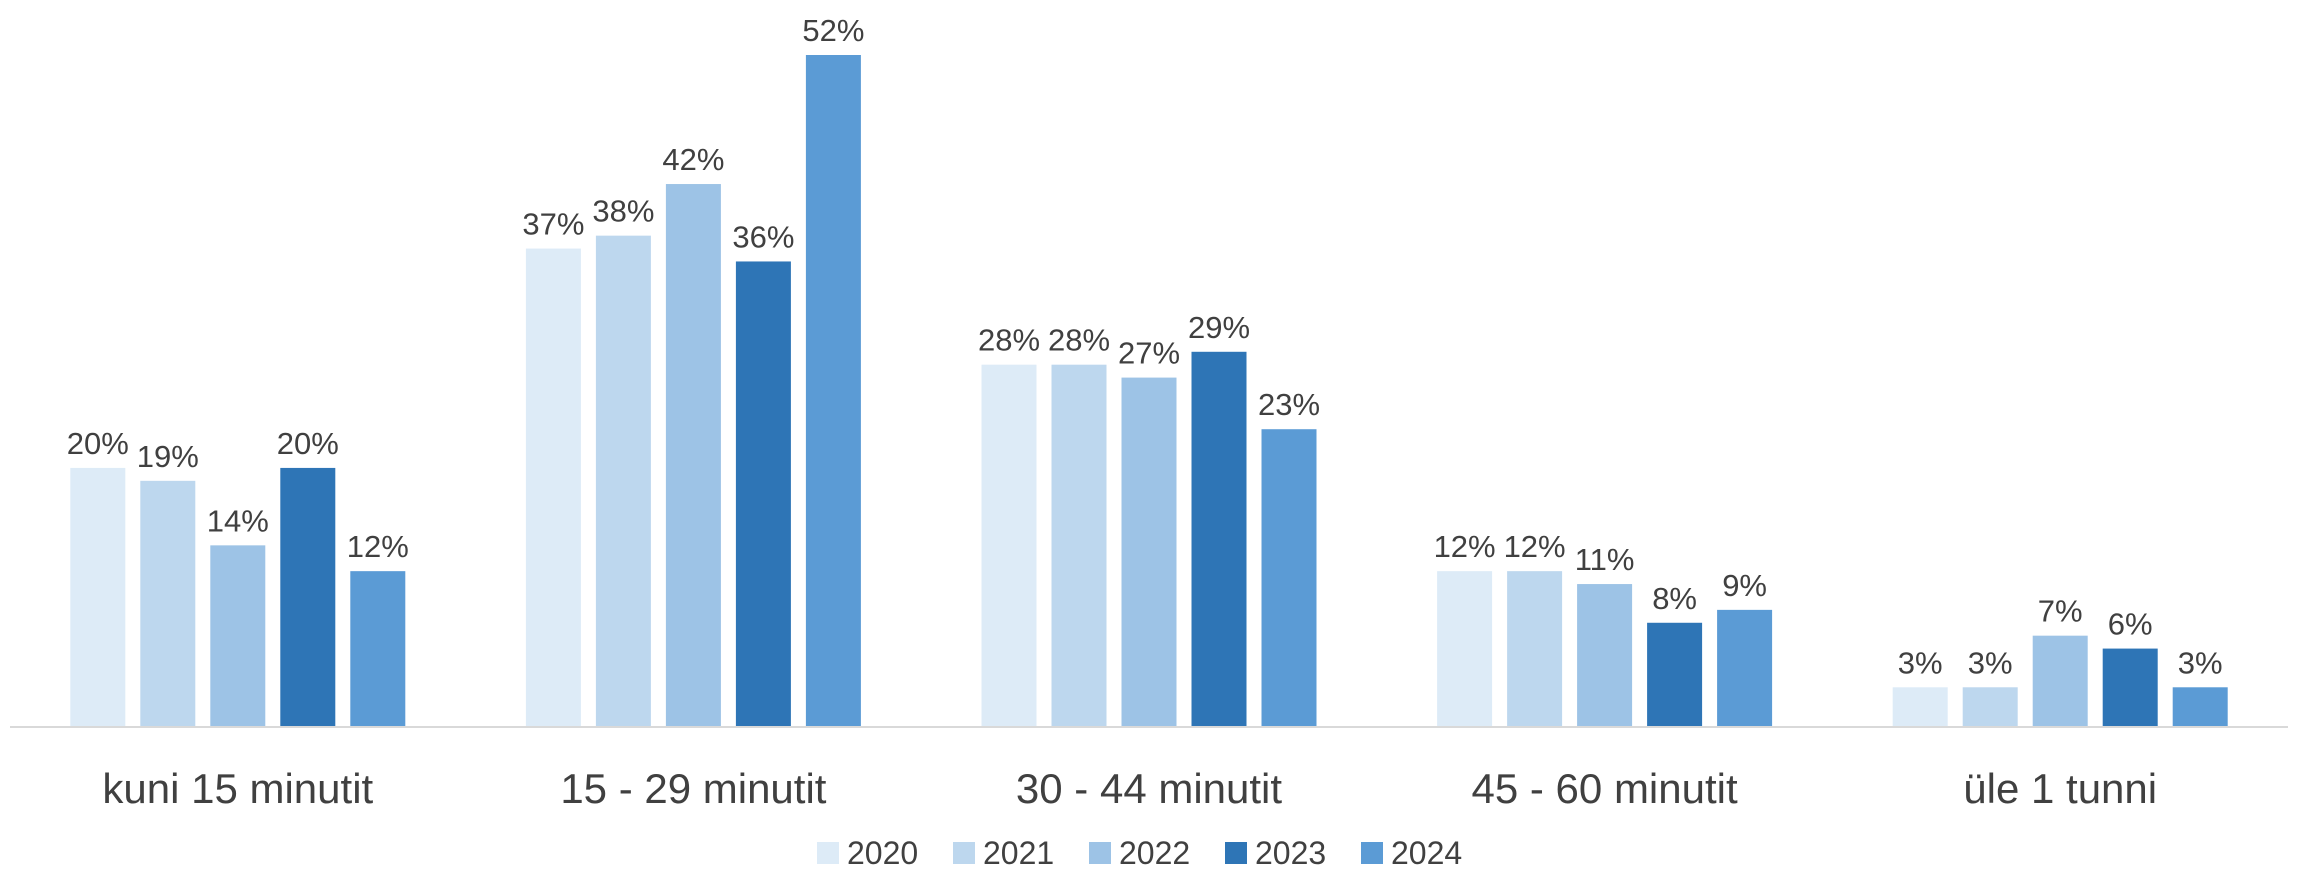  Describe the element at coordinates (1219, 327) in the screenshot. I see `data-label: 29%` at that location.